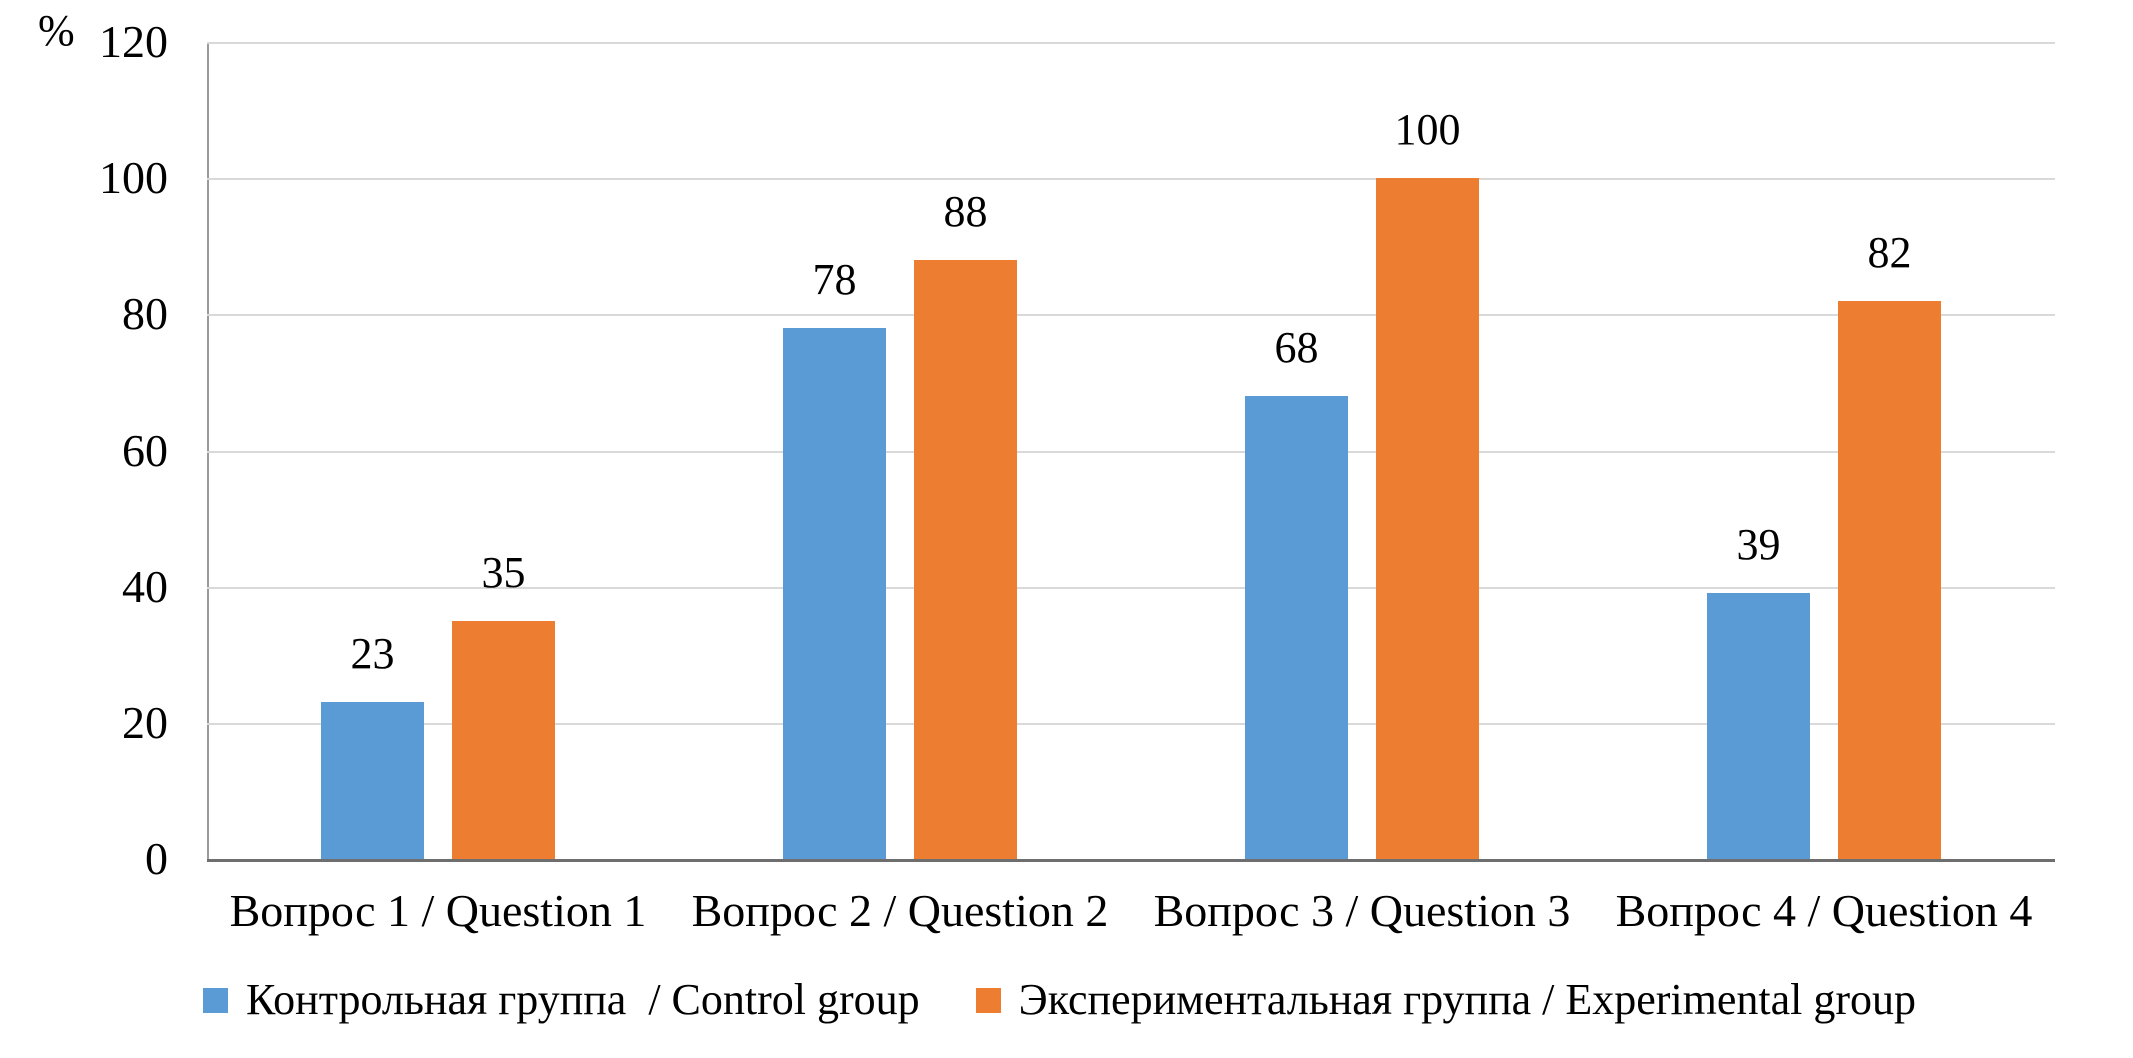 This screenshot has height=1058, width=2133. What do you see at coordinates (1889, 252) in the screenshot?
I see `bar-value-label: 82` at bounding box center [1889, 252].